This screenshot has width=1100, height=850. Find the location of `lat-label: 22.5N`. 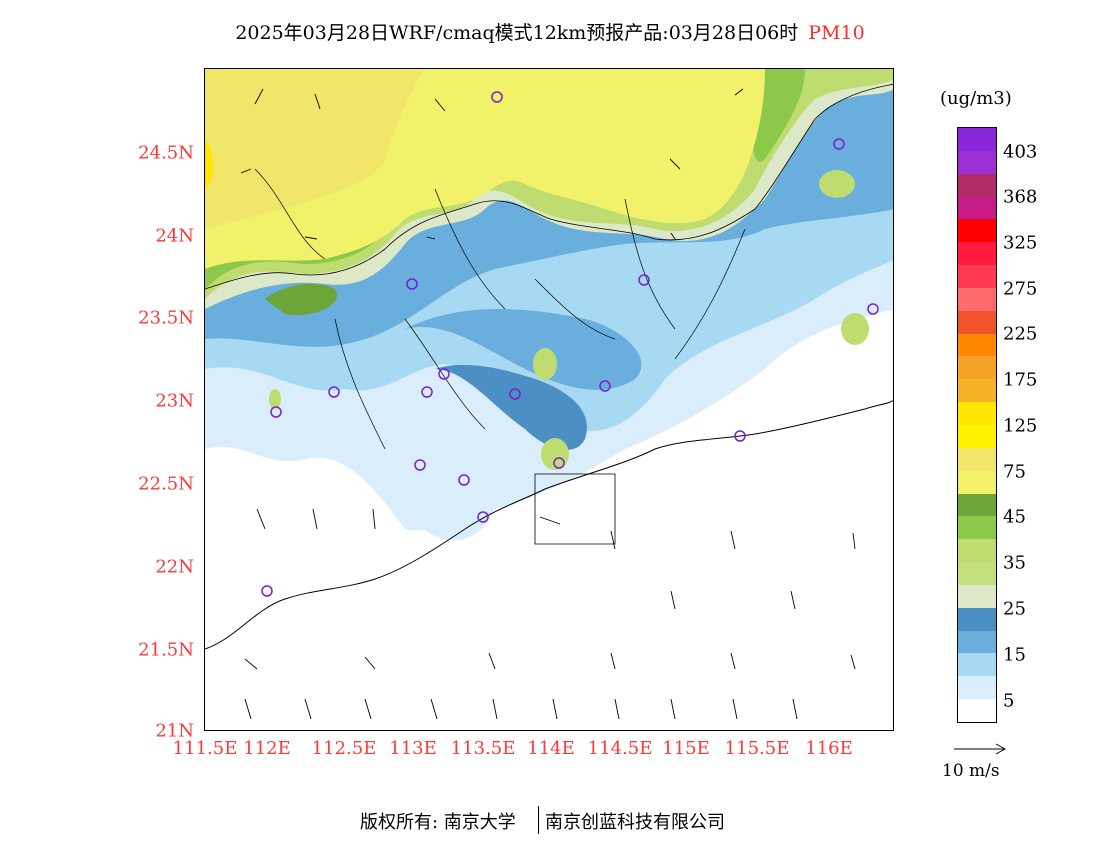

lat-label: 22.5N is located at coordinates (166, 484).